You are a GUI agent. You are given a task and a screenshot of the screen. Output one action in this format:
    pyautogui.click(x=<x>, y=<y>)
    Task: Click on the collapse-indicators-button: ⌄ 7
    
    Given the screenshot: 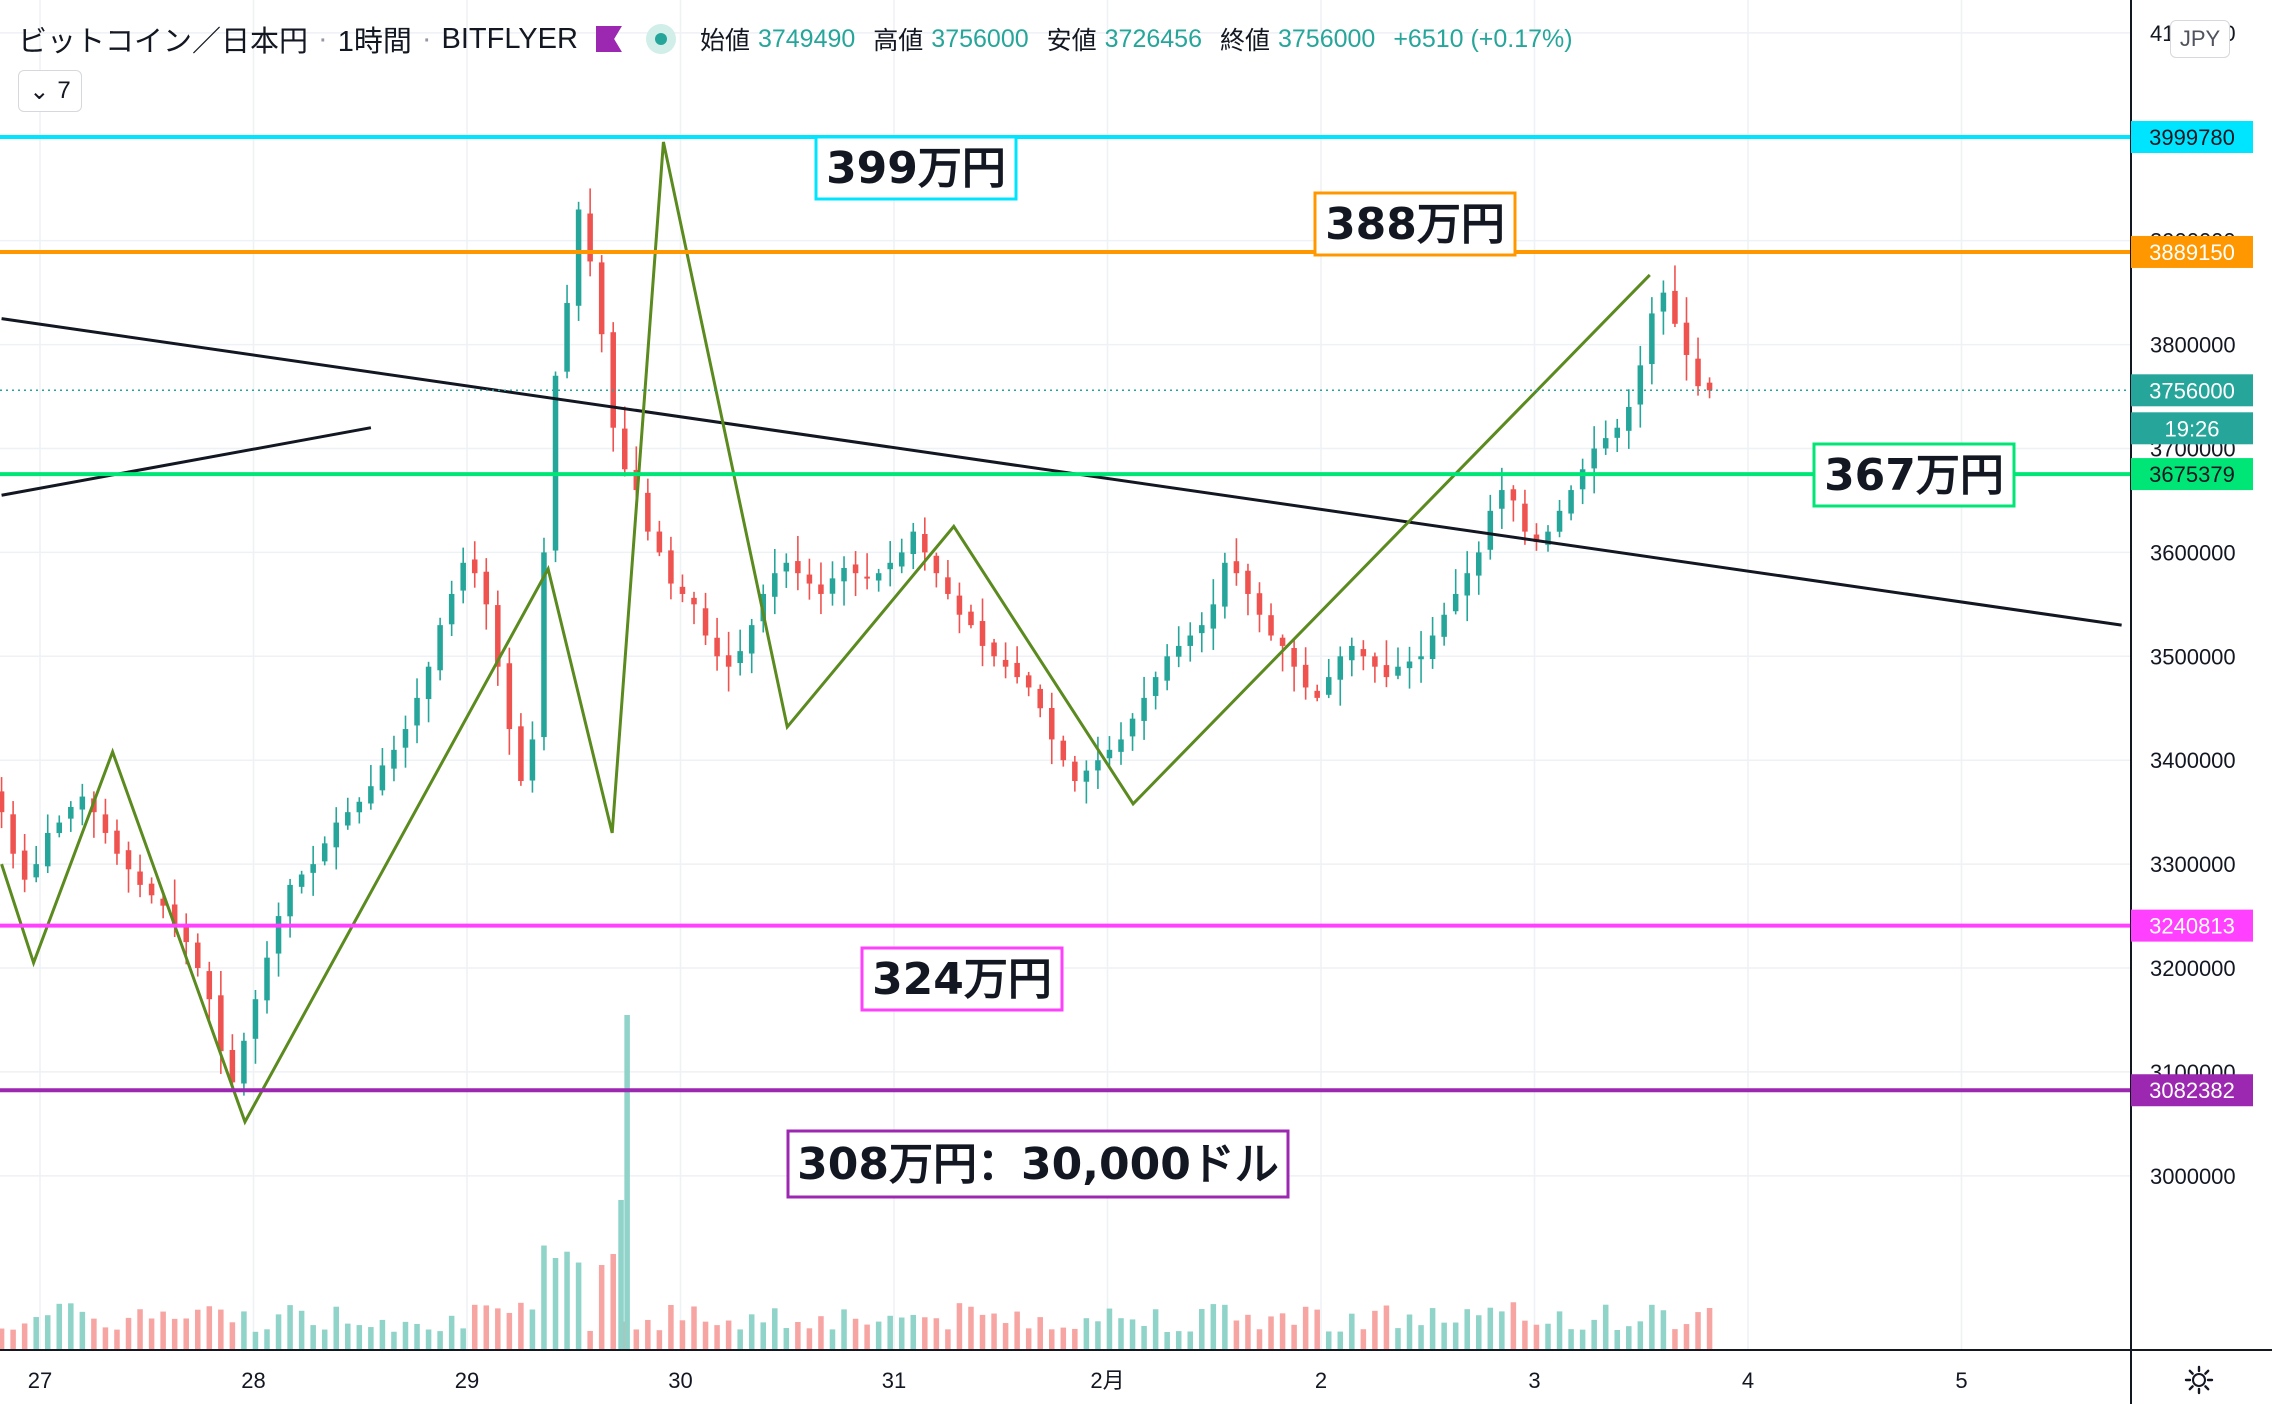 What is the action you would take?
    pyautogui.click(x=50, y=91)
    